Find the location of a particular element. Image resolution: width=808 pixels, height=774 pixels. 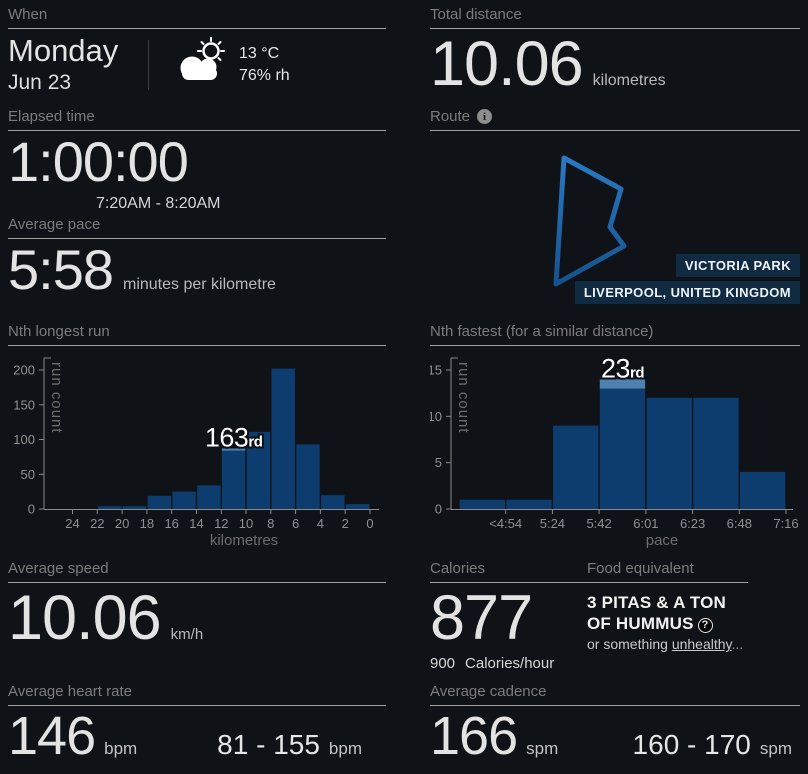

section-elapsed-time: Elapsed time 1:00:00 7:20AM - 8:20AM is located at coordinates (197, 162).